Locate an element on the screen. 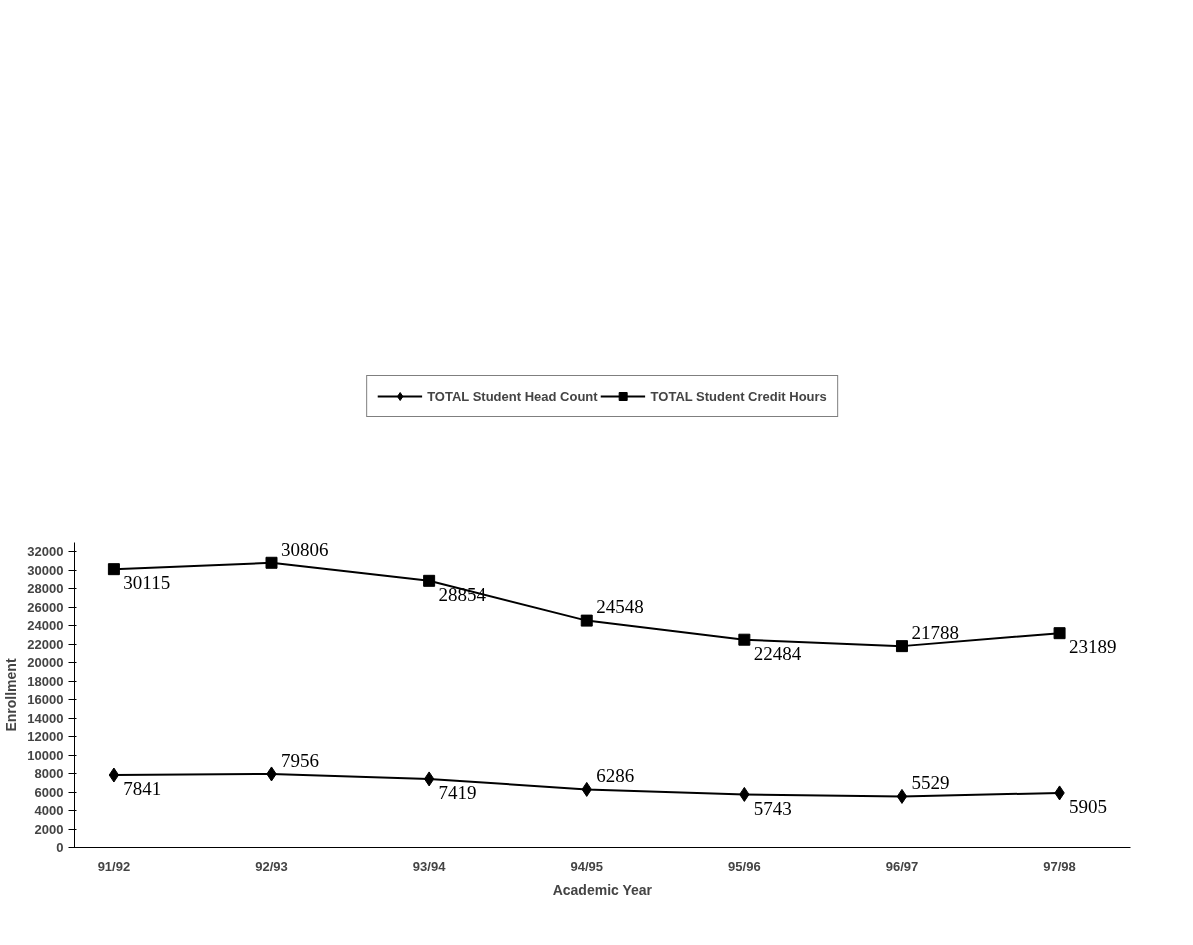 The height and width of the screenshot is (945, 1193). y-tick-label: 16000 is located at coordinates (45, 700).